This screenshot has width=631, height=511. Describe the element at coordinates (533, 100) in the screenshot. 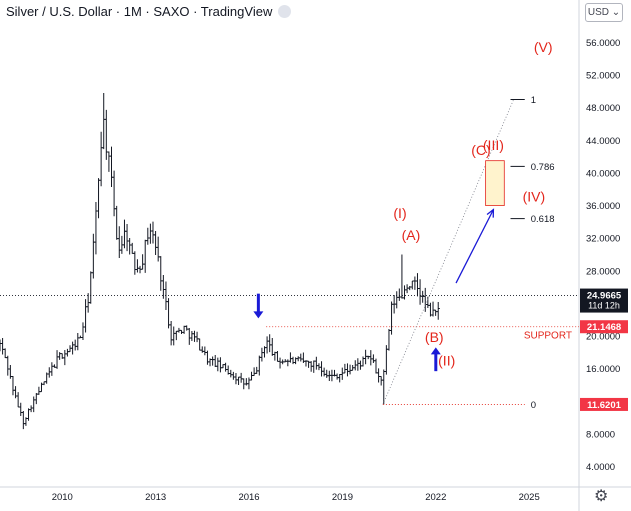

I see `fib-level-label: 1` at that location.